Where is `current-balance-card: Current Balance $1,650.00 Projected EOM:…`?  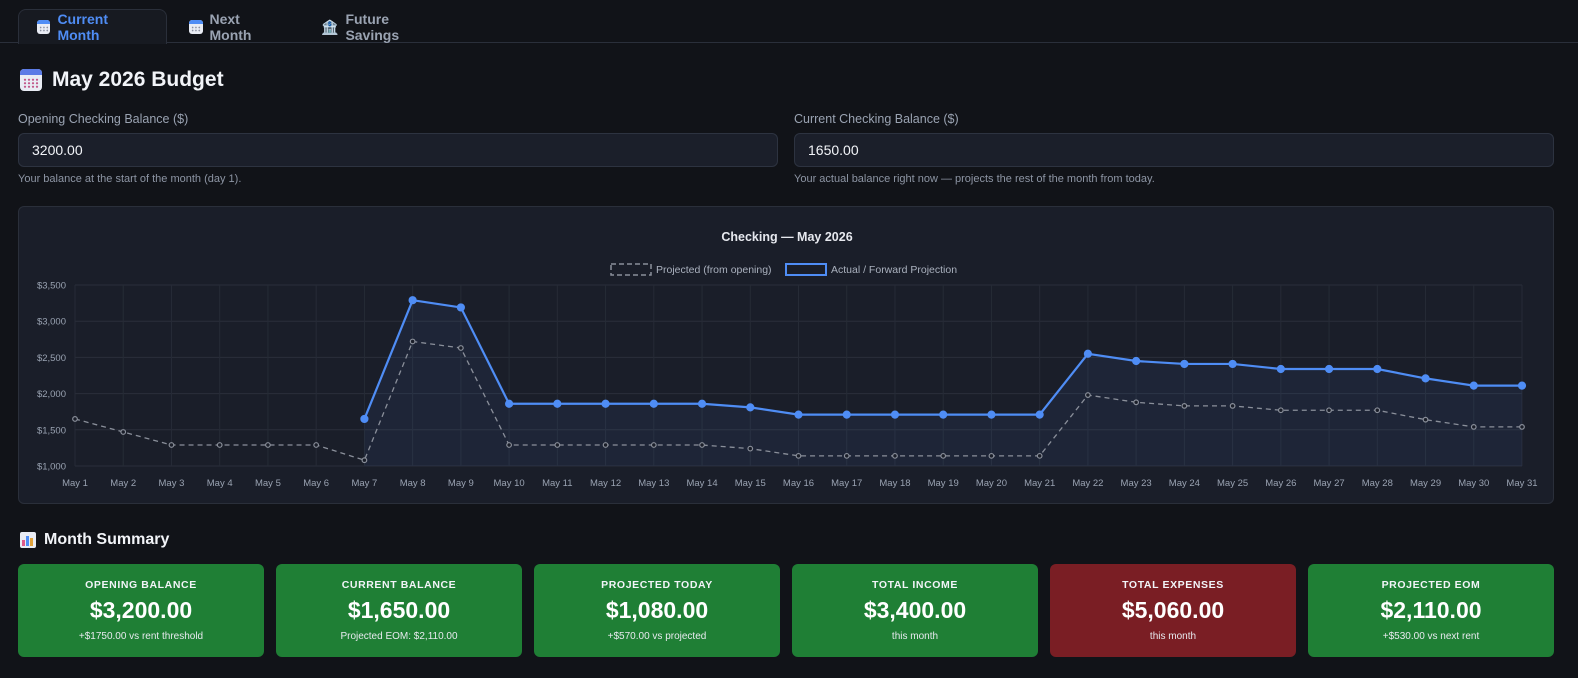
current-balance-card: Current Balance $1,650.00 Projected EOM:… is located at coordinates (399, 610).